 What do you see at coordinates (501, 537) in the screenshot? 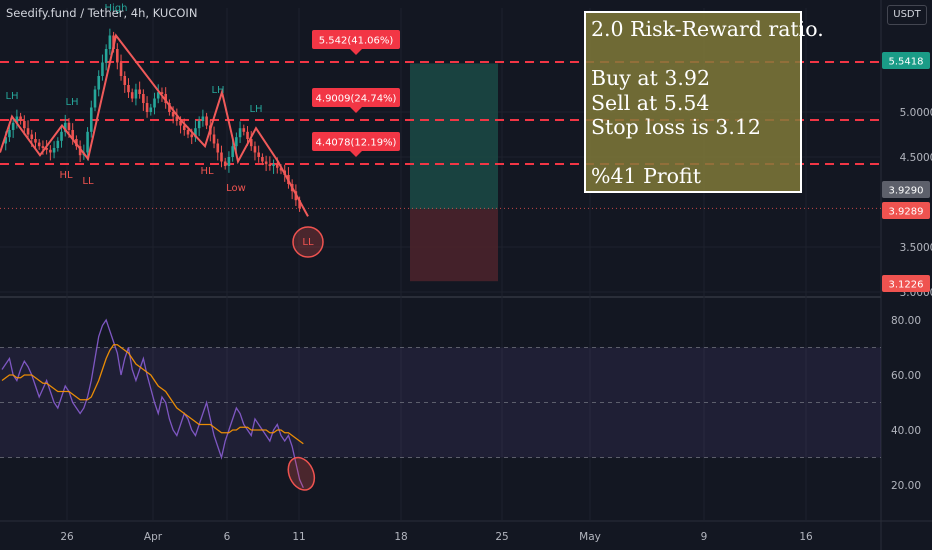
I see `time-tick-label: 25` at bounding box center [501, 537].